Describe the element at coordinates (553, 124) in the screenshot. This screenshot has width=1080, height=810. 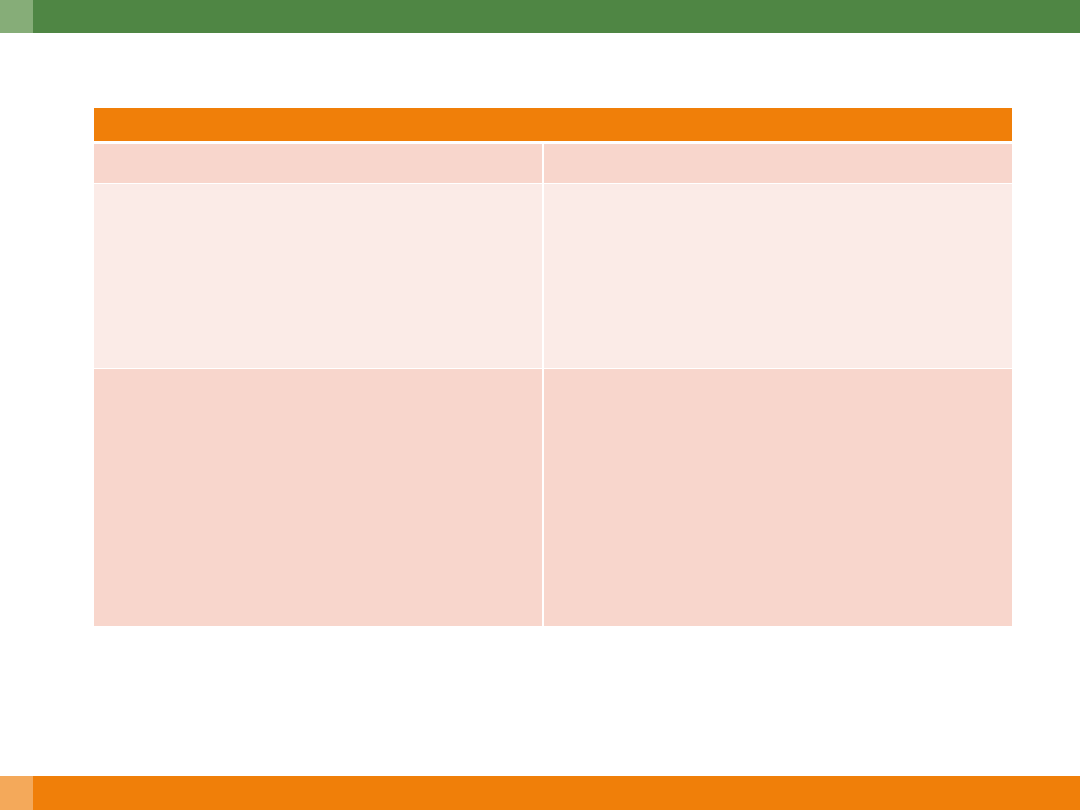
I see `table-header` at that location.